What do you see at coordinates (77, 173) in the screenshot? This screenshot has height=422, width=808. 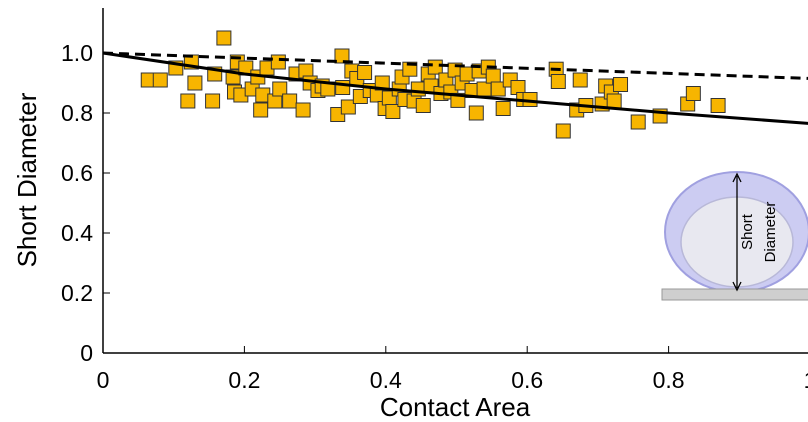 I see `y-tick-label: 0.6` at bounding box center [77, 173].